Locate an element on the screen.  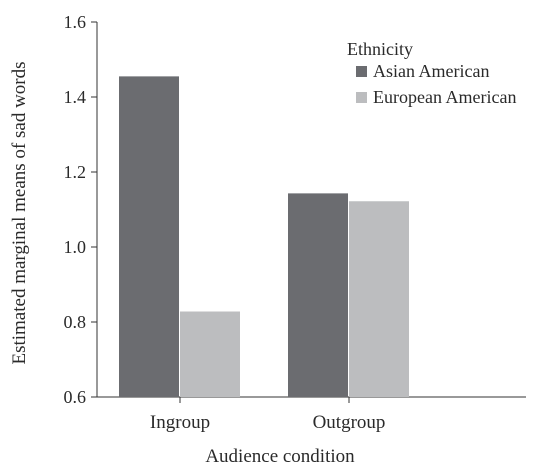
bar-ingroup-european-american is located at coordinates (210, 354).